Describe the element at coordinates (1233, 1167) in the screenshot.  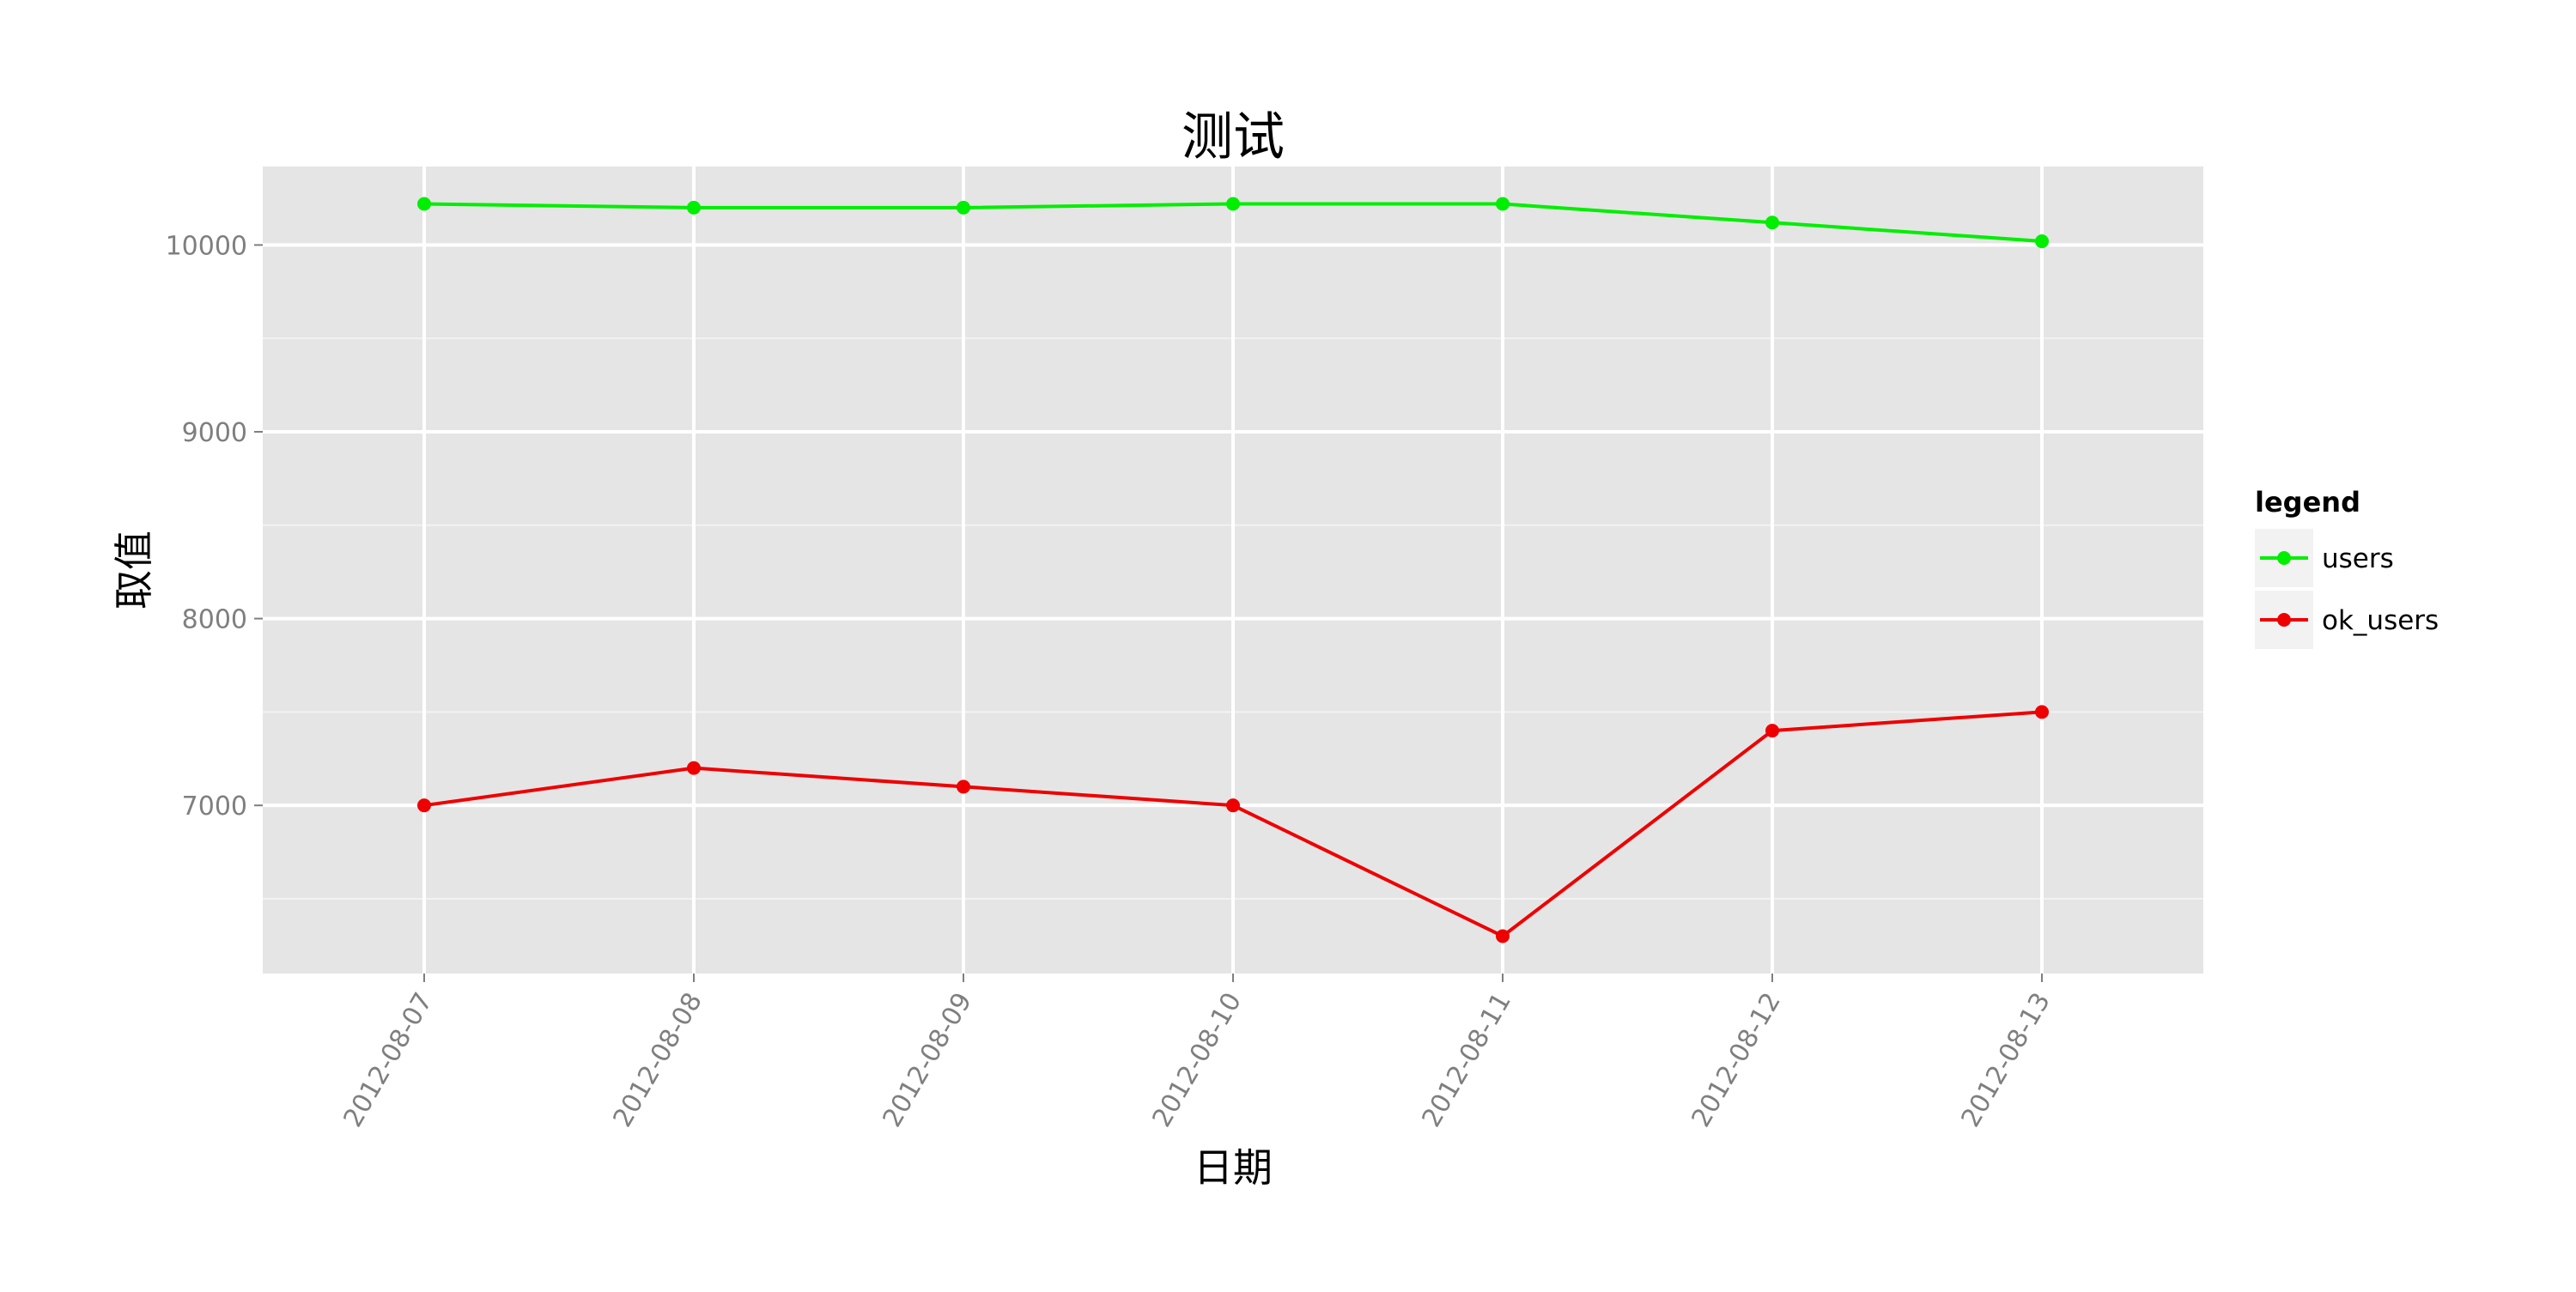
I see `x-axis-title: 日期` at that location.